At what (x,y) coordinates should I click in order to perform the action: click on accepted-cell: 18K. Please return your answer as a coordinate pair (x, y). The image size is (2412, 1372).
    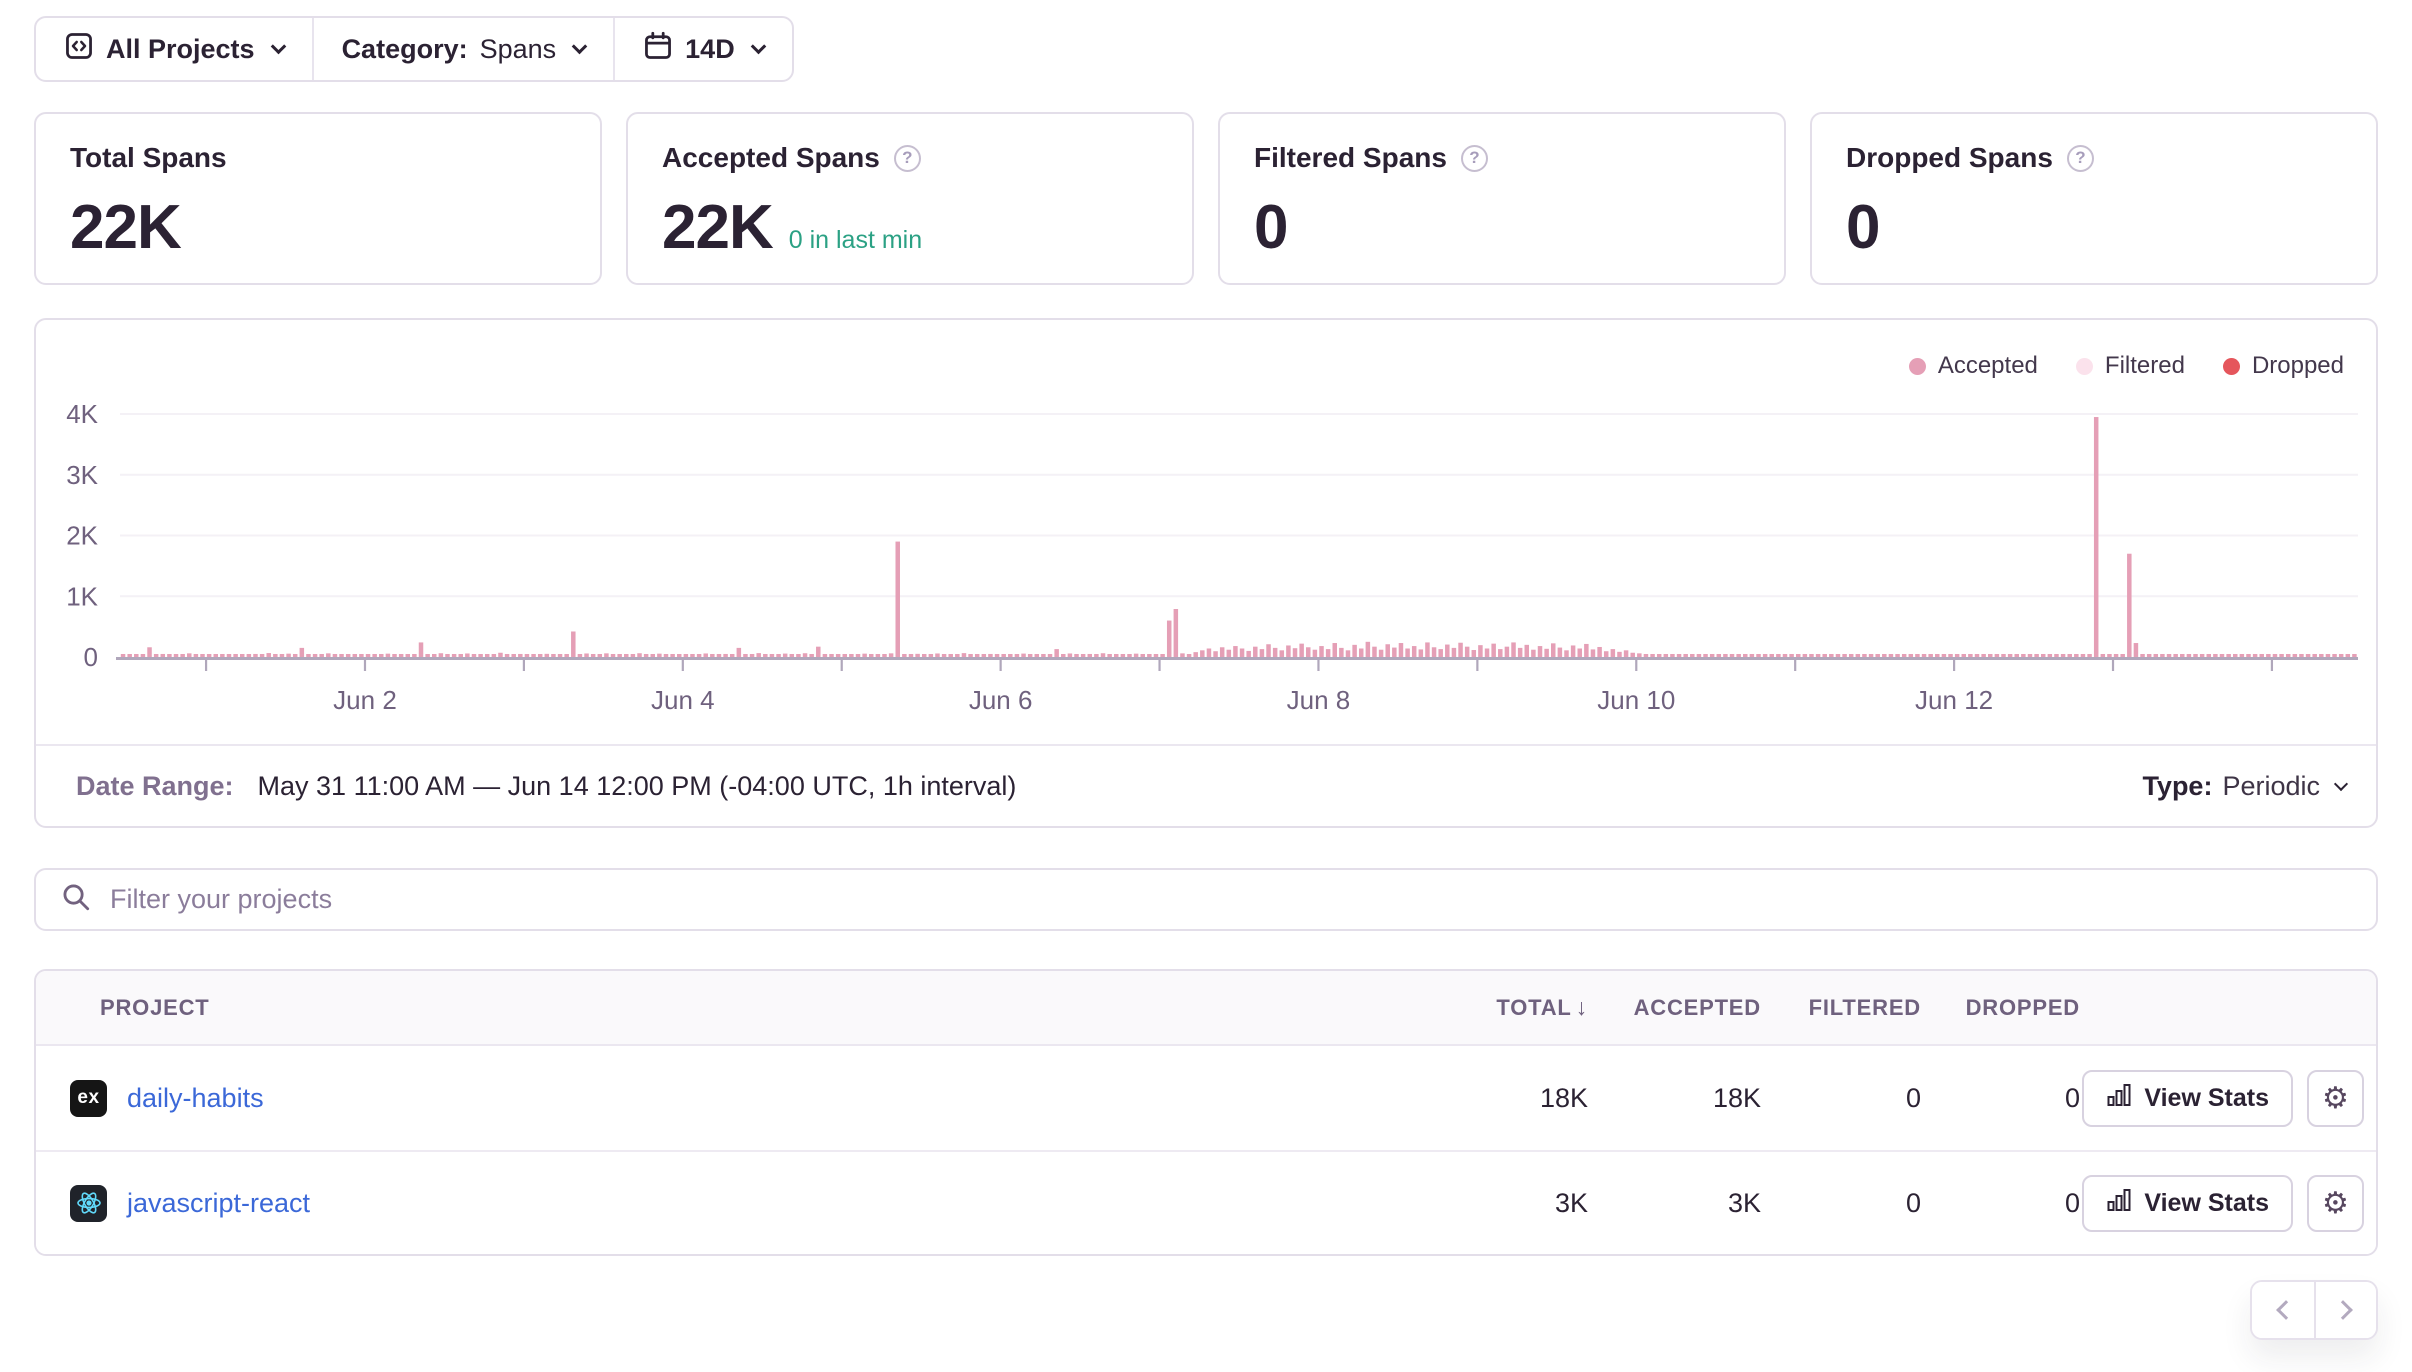
    Looking at the image, I should click on (1736, 1097).